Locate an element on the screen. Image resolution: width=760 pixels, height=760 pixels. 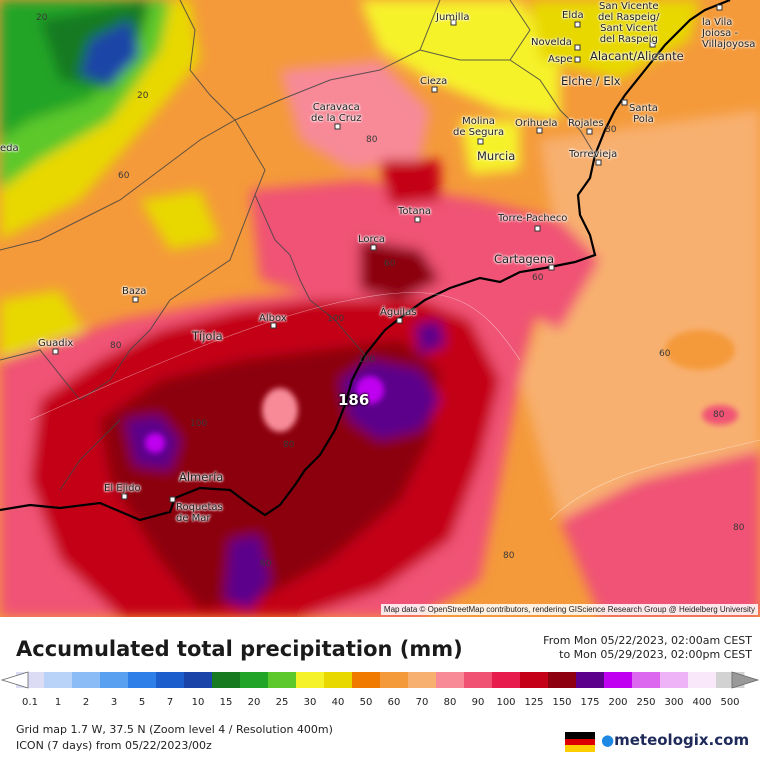
max-value-label: 186 is located at coordinates (354, 400).